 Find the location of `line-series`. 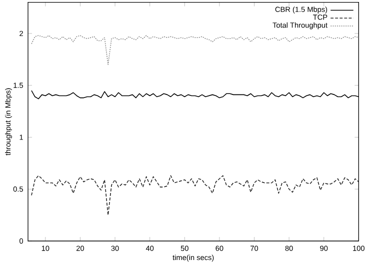

line-series is located at coordinates (195, 50).